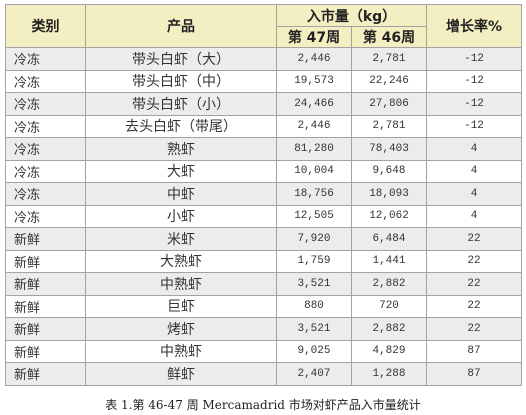 The height and width of the screenshot is (415, 526). I want to click on cell-week-47: 10,004, so click(314, 171).